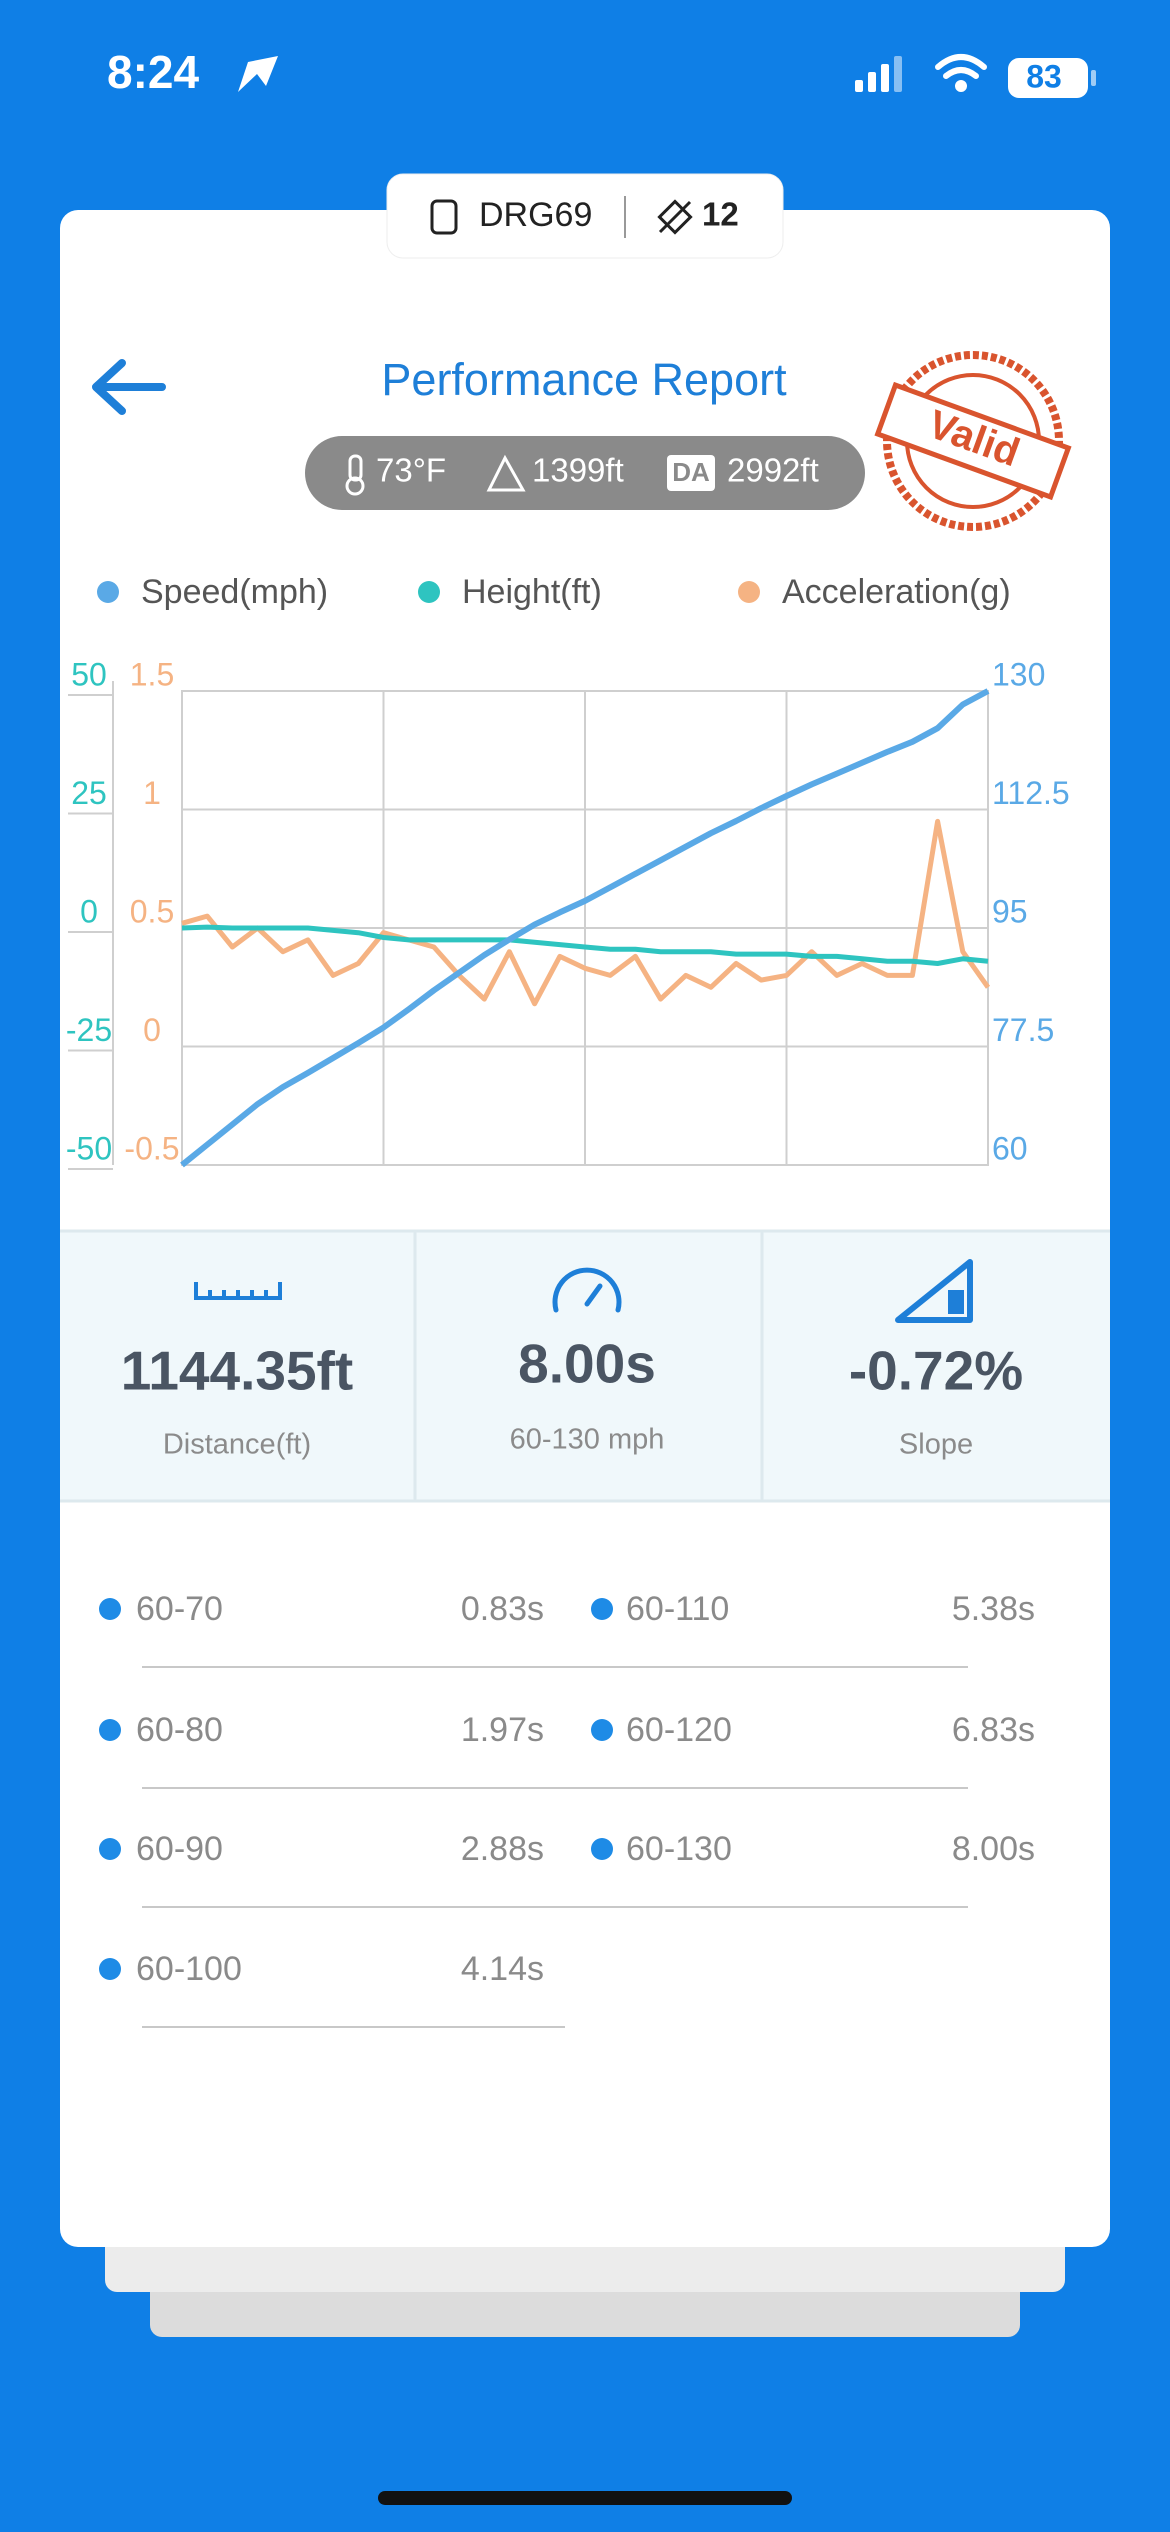 The height and width of the screenshot is (2532, 1170). Describe the element at coordinates (936, 1445) in the screenshot. I see `stat-label: Slope` at that location.